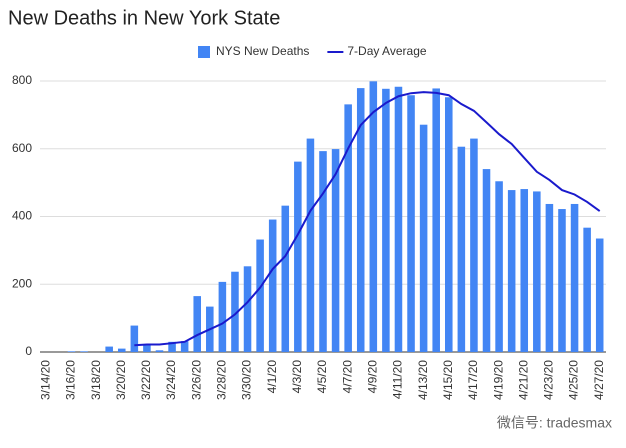 The width and height of the screenshot is (626, 448). Describe the element at coordinates (247, 380) in the screenshot. I see `x-tick-label: 3/30/20` at that location.